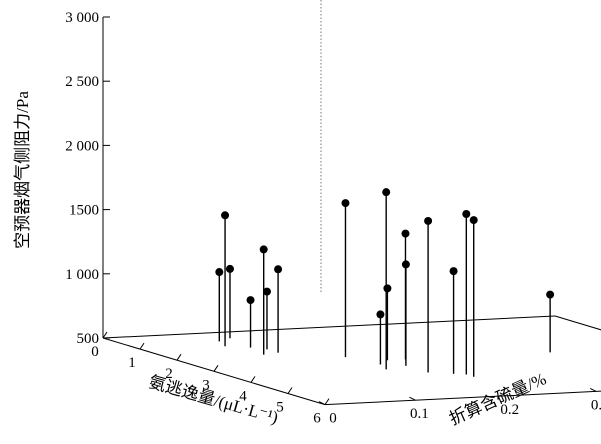  Describe the element at coordinates (462, 398) in the screenshot. I see `y-axis-line` at that location.